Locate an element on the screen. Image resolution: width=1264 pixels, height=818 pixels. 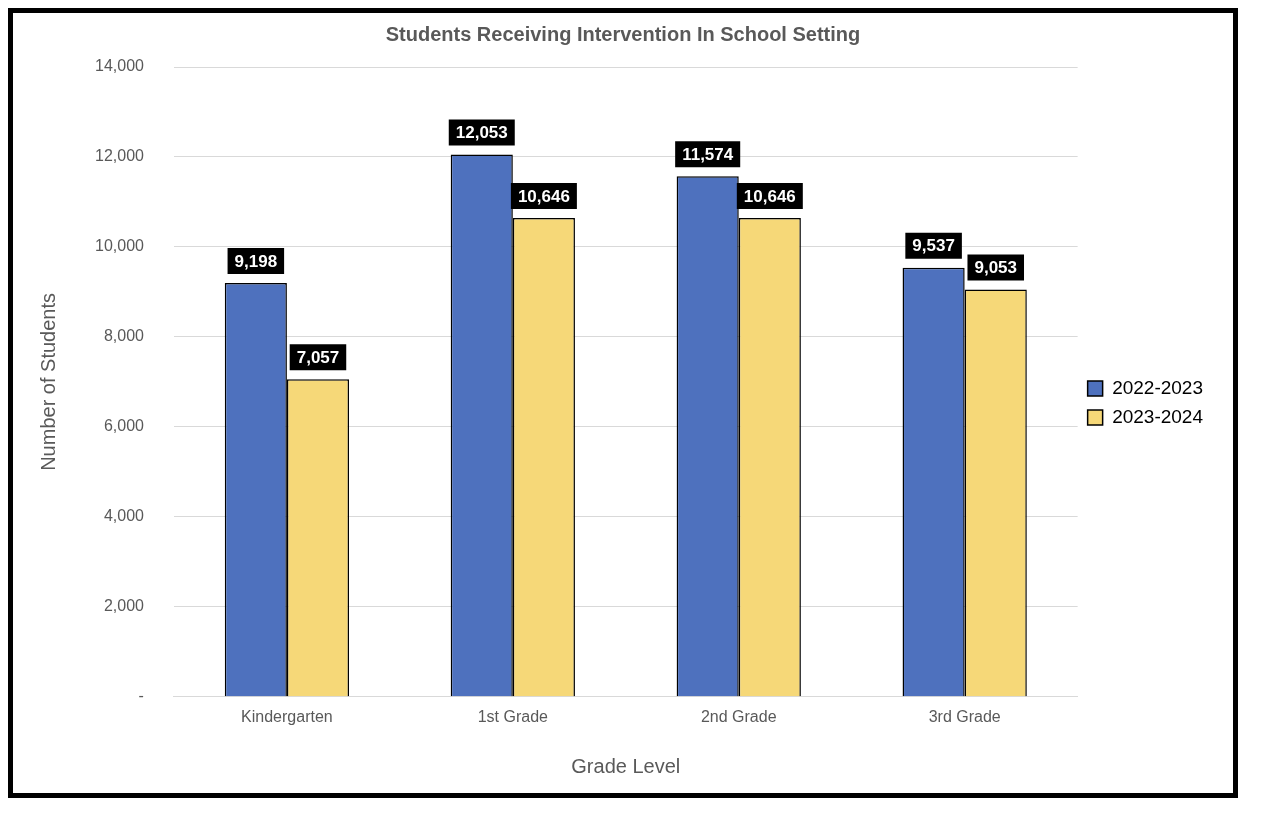
x-tick-label: 3rd Grade is located at coordinates (964, 716).